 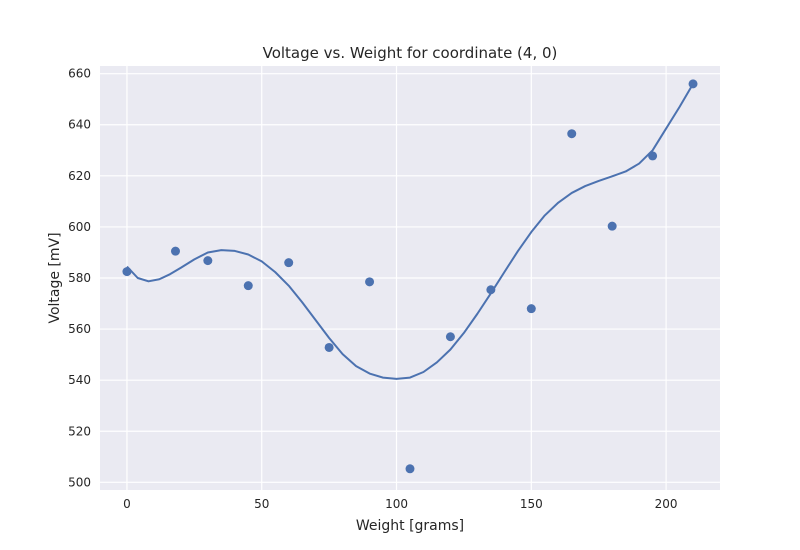 What do you see at coordinates (79, 125) in the screenshot?
I see `y-tick-label: 640` at bounding box center [79, 125].